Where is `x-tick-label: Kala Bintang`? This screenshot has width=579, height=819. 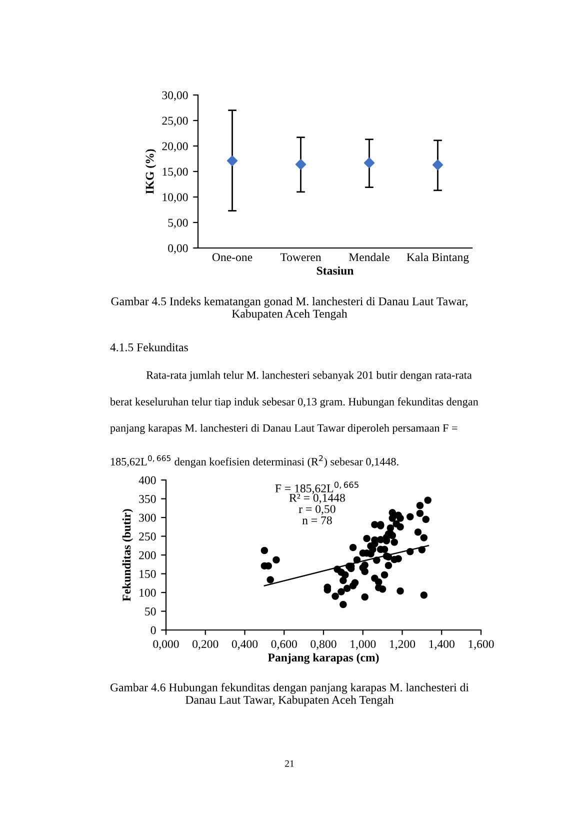 x-tick-label: Kala Bintang is located at coordinates (437, 258).